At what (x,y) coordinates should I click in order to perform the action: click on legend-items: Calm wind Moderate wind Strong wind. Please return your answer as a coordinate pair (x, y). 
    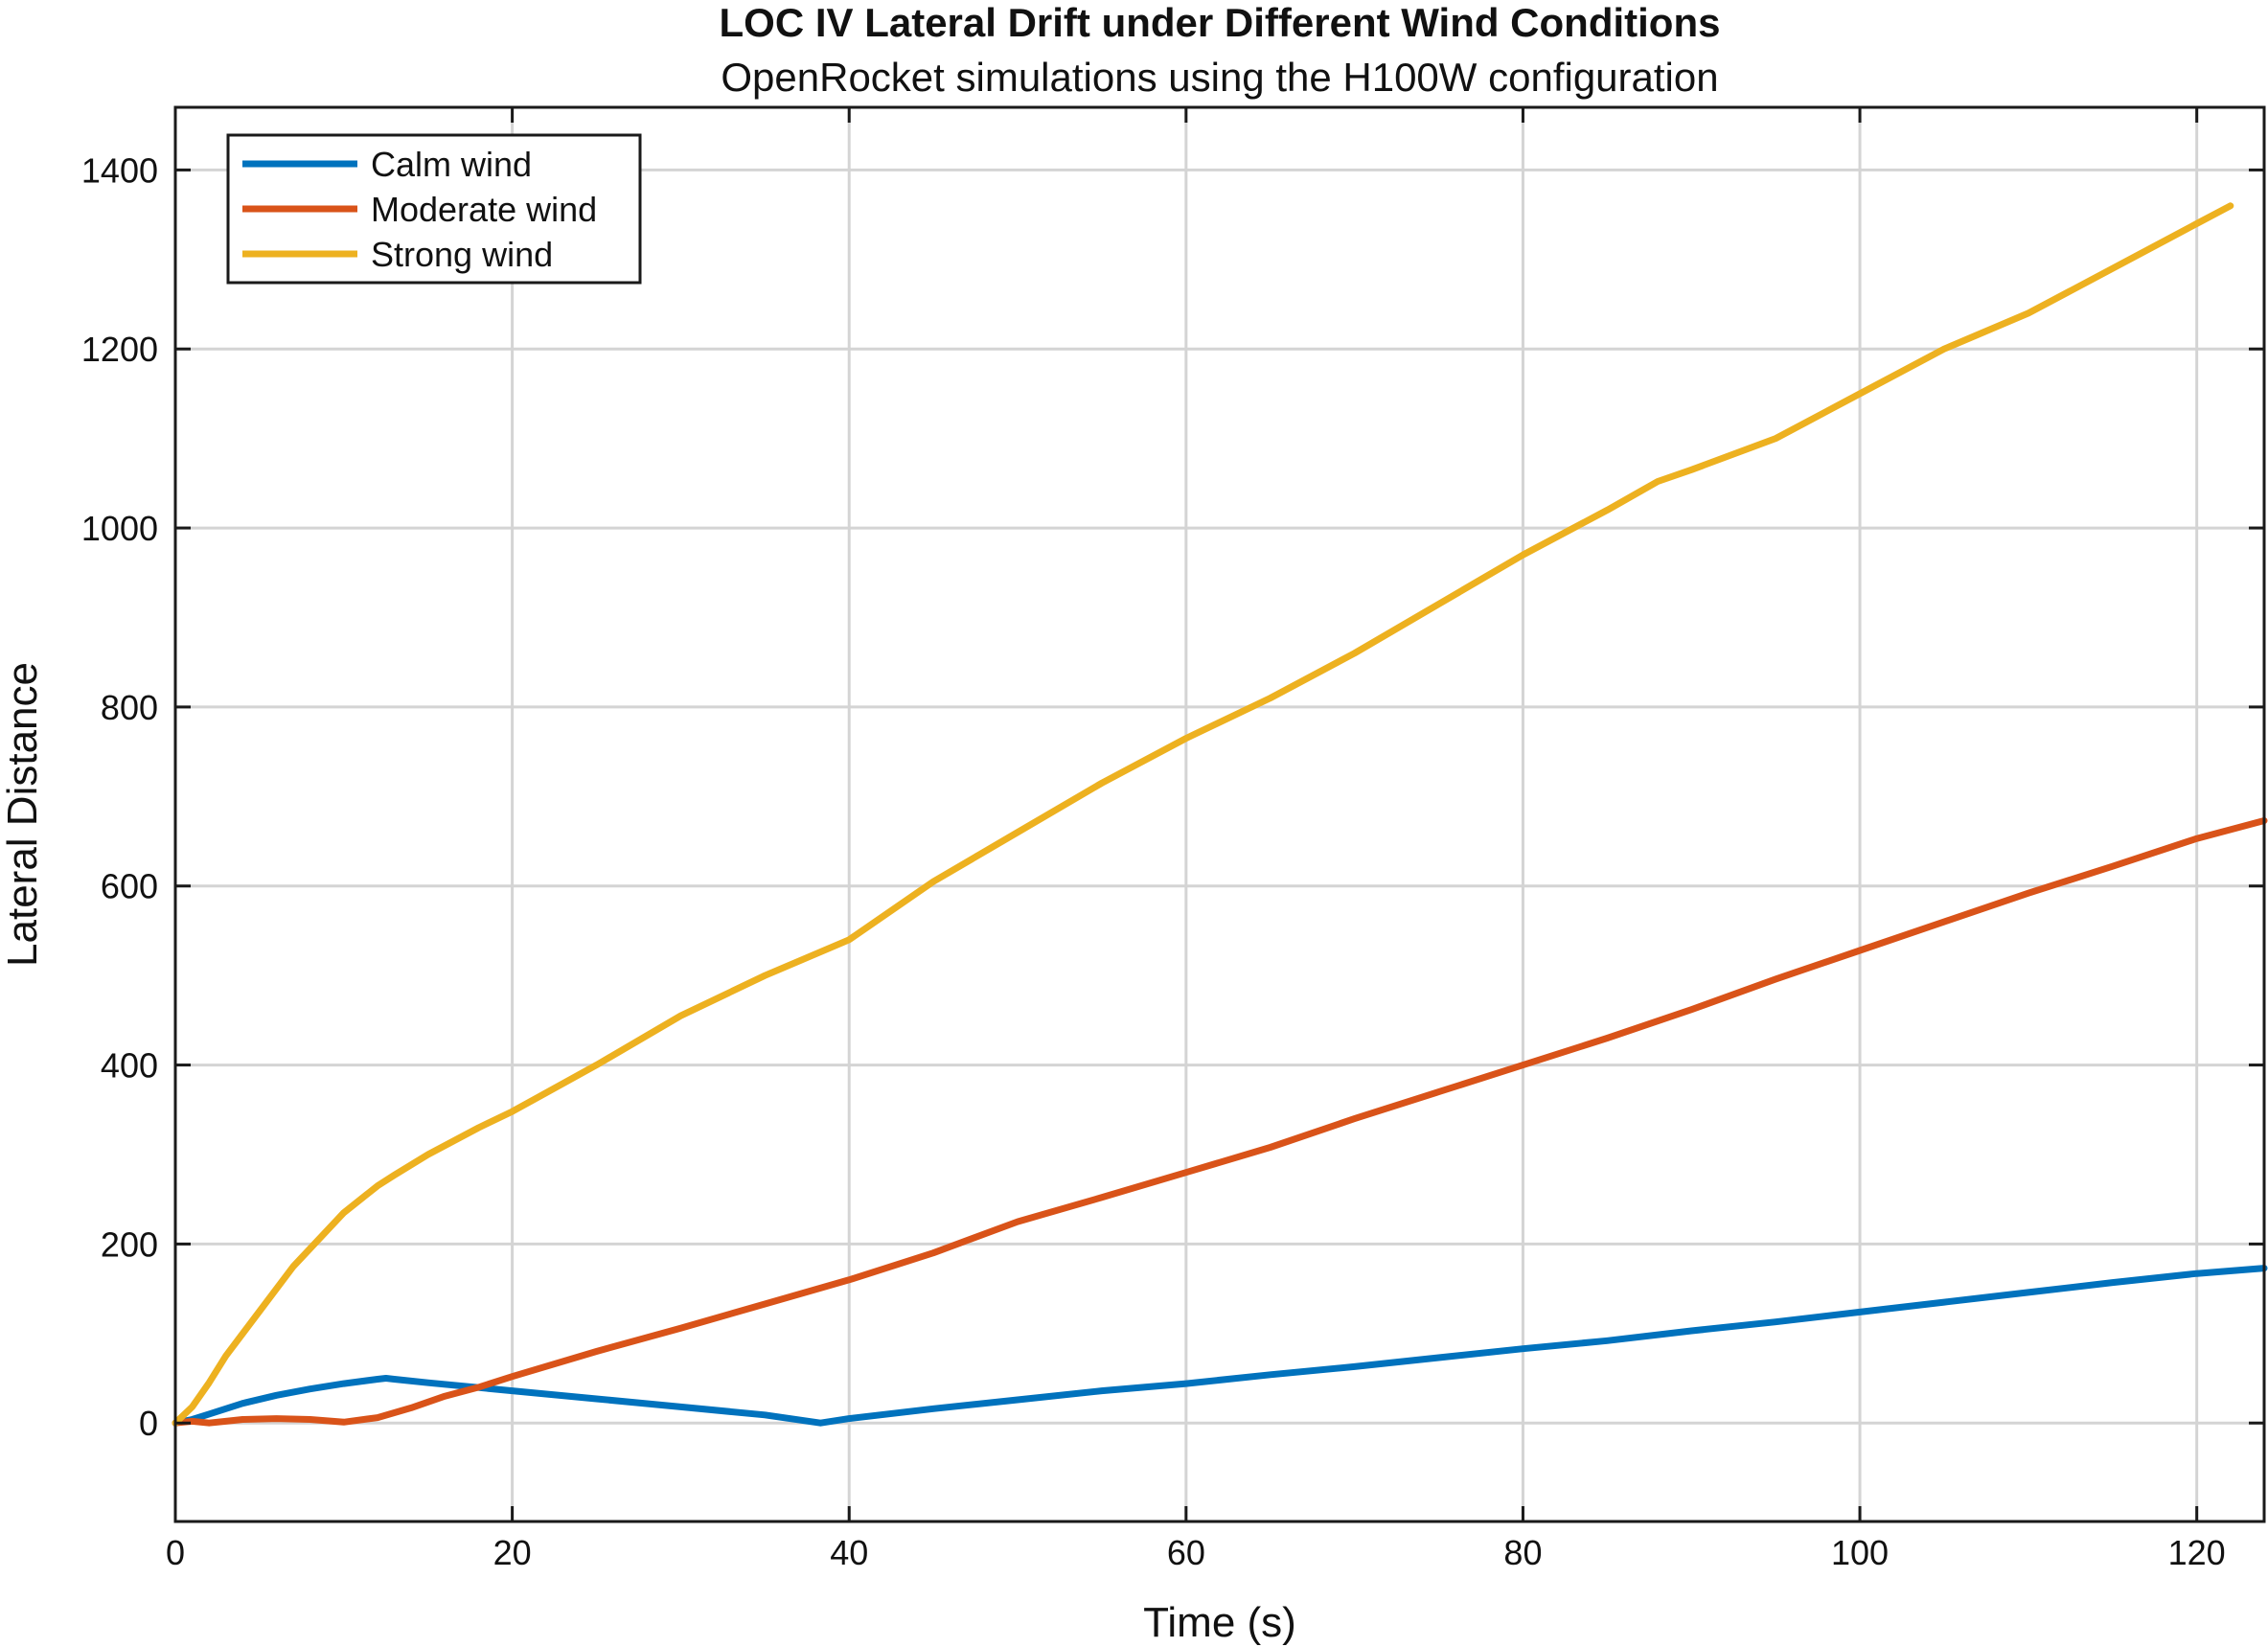
    Looking at the image, I should click on (419, 209).